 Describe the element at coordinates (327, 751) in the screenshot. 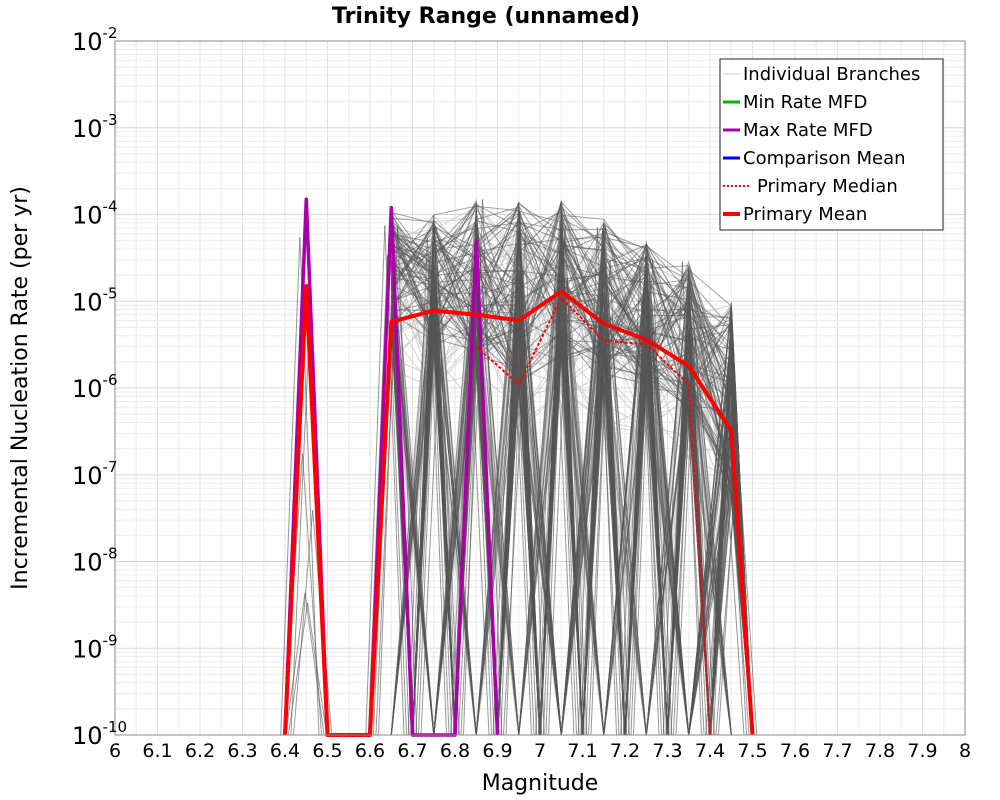

I see `x-tick-label: 6.5` at that location.